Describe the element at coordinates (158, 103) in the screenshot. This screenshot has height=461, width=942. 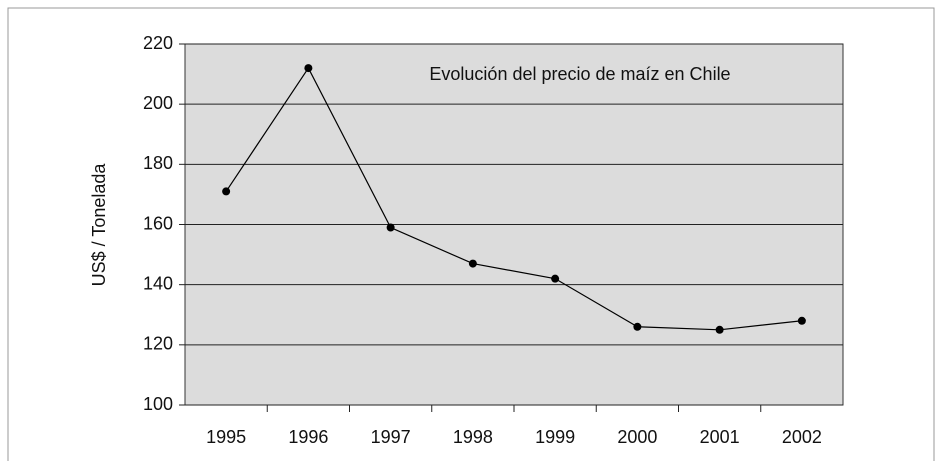
I see `y-tick-label: 200` at that location.